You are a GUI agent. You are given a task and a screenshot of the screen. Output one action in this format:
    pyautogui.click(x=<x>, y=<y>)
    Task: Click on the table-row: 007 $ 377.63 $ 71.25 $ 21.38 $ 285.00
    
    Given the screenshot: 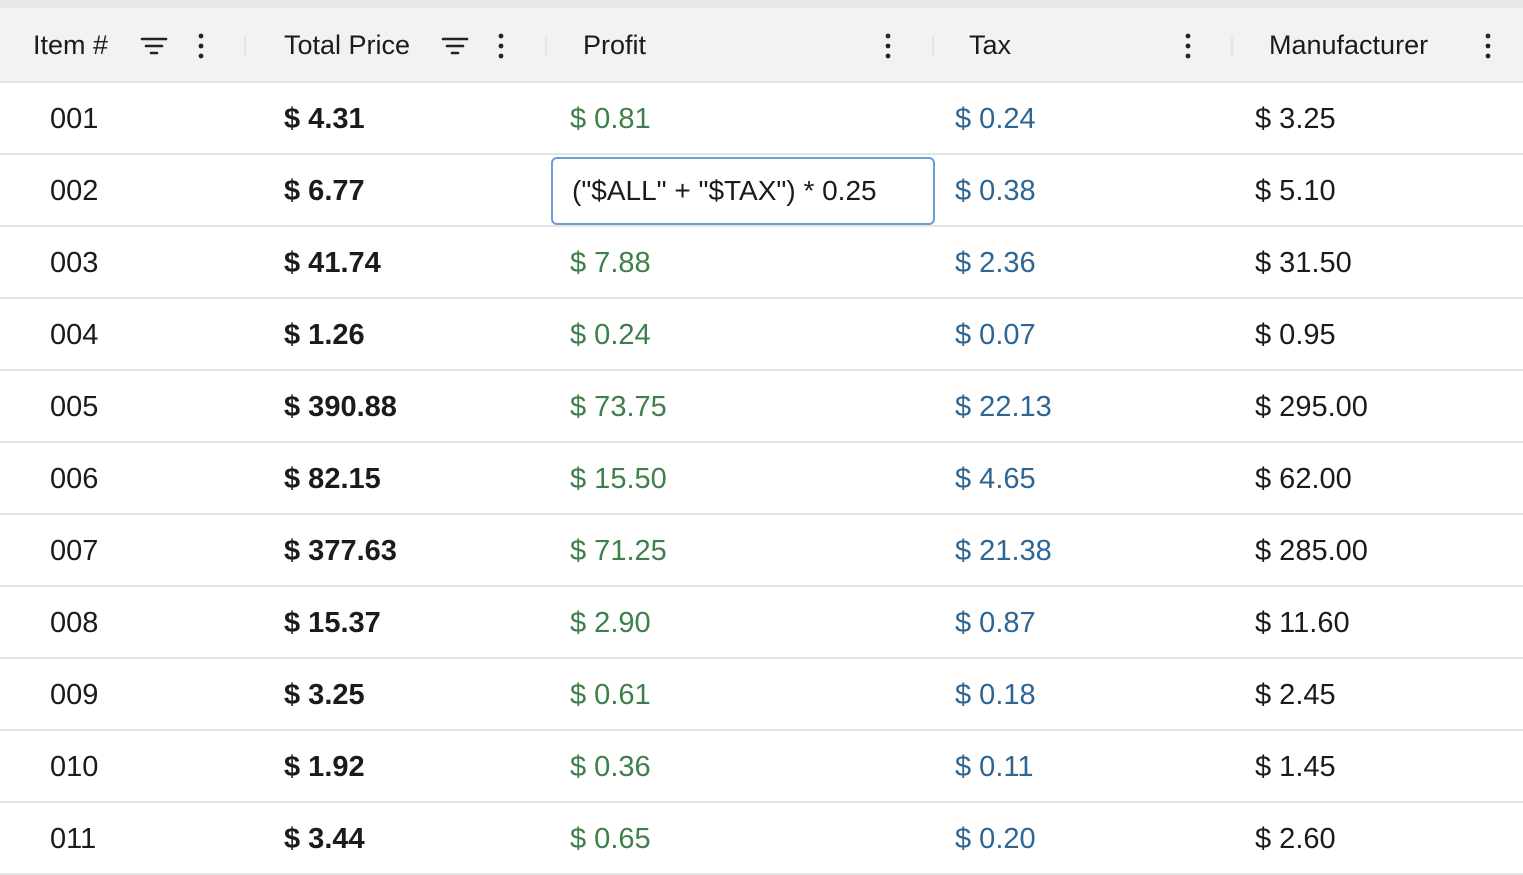 What is the action you would take?
    pyautogui.click(x=761, y=551)
    